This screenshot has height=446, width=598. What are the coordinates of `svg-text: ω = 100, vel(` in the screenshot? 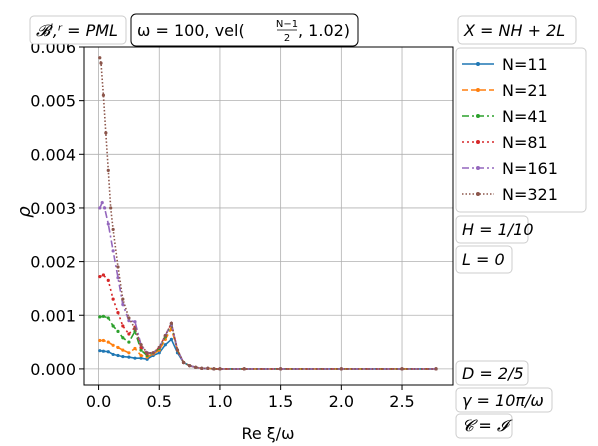 It's located at (191, 30).